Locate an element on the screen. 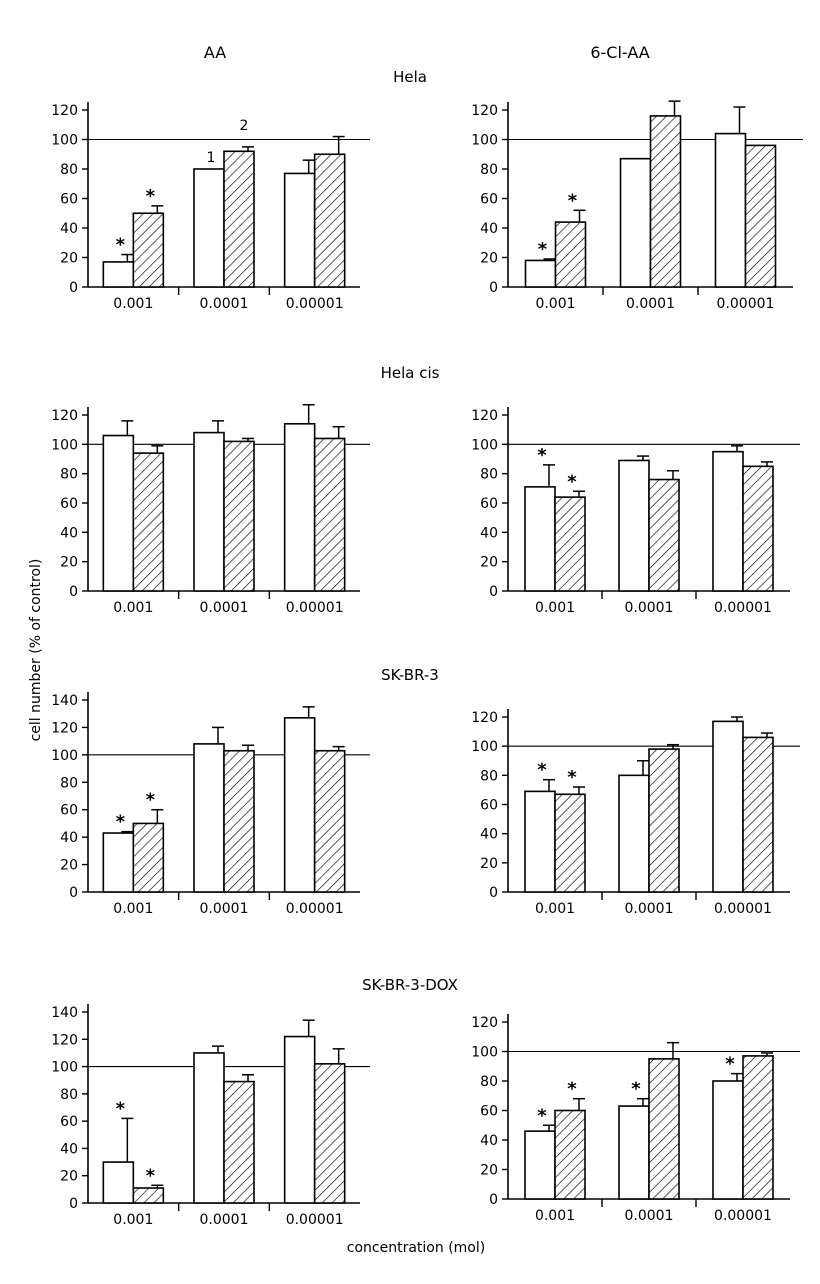  row-title-hela-cis: Hela cis is located at coordinates (410, 373).